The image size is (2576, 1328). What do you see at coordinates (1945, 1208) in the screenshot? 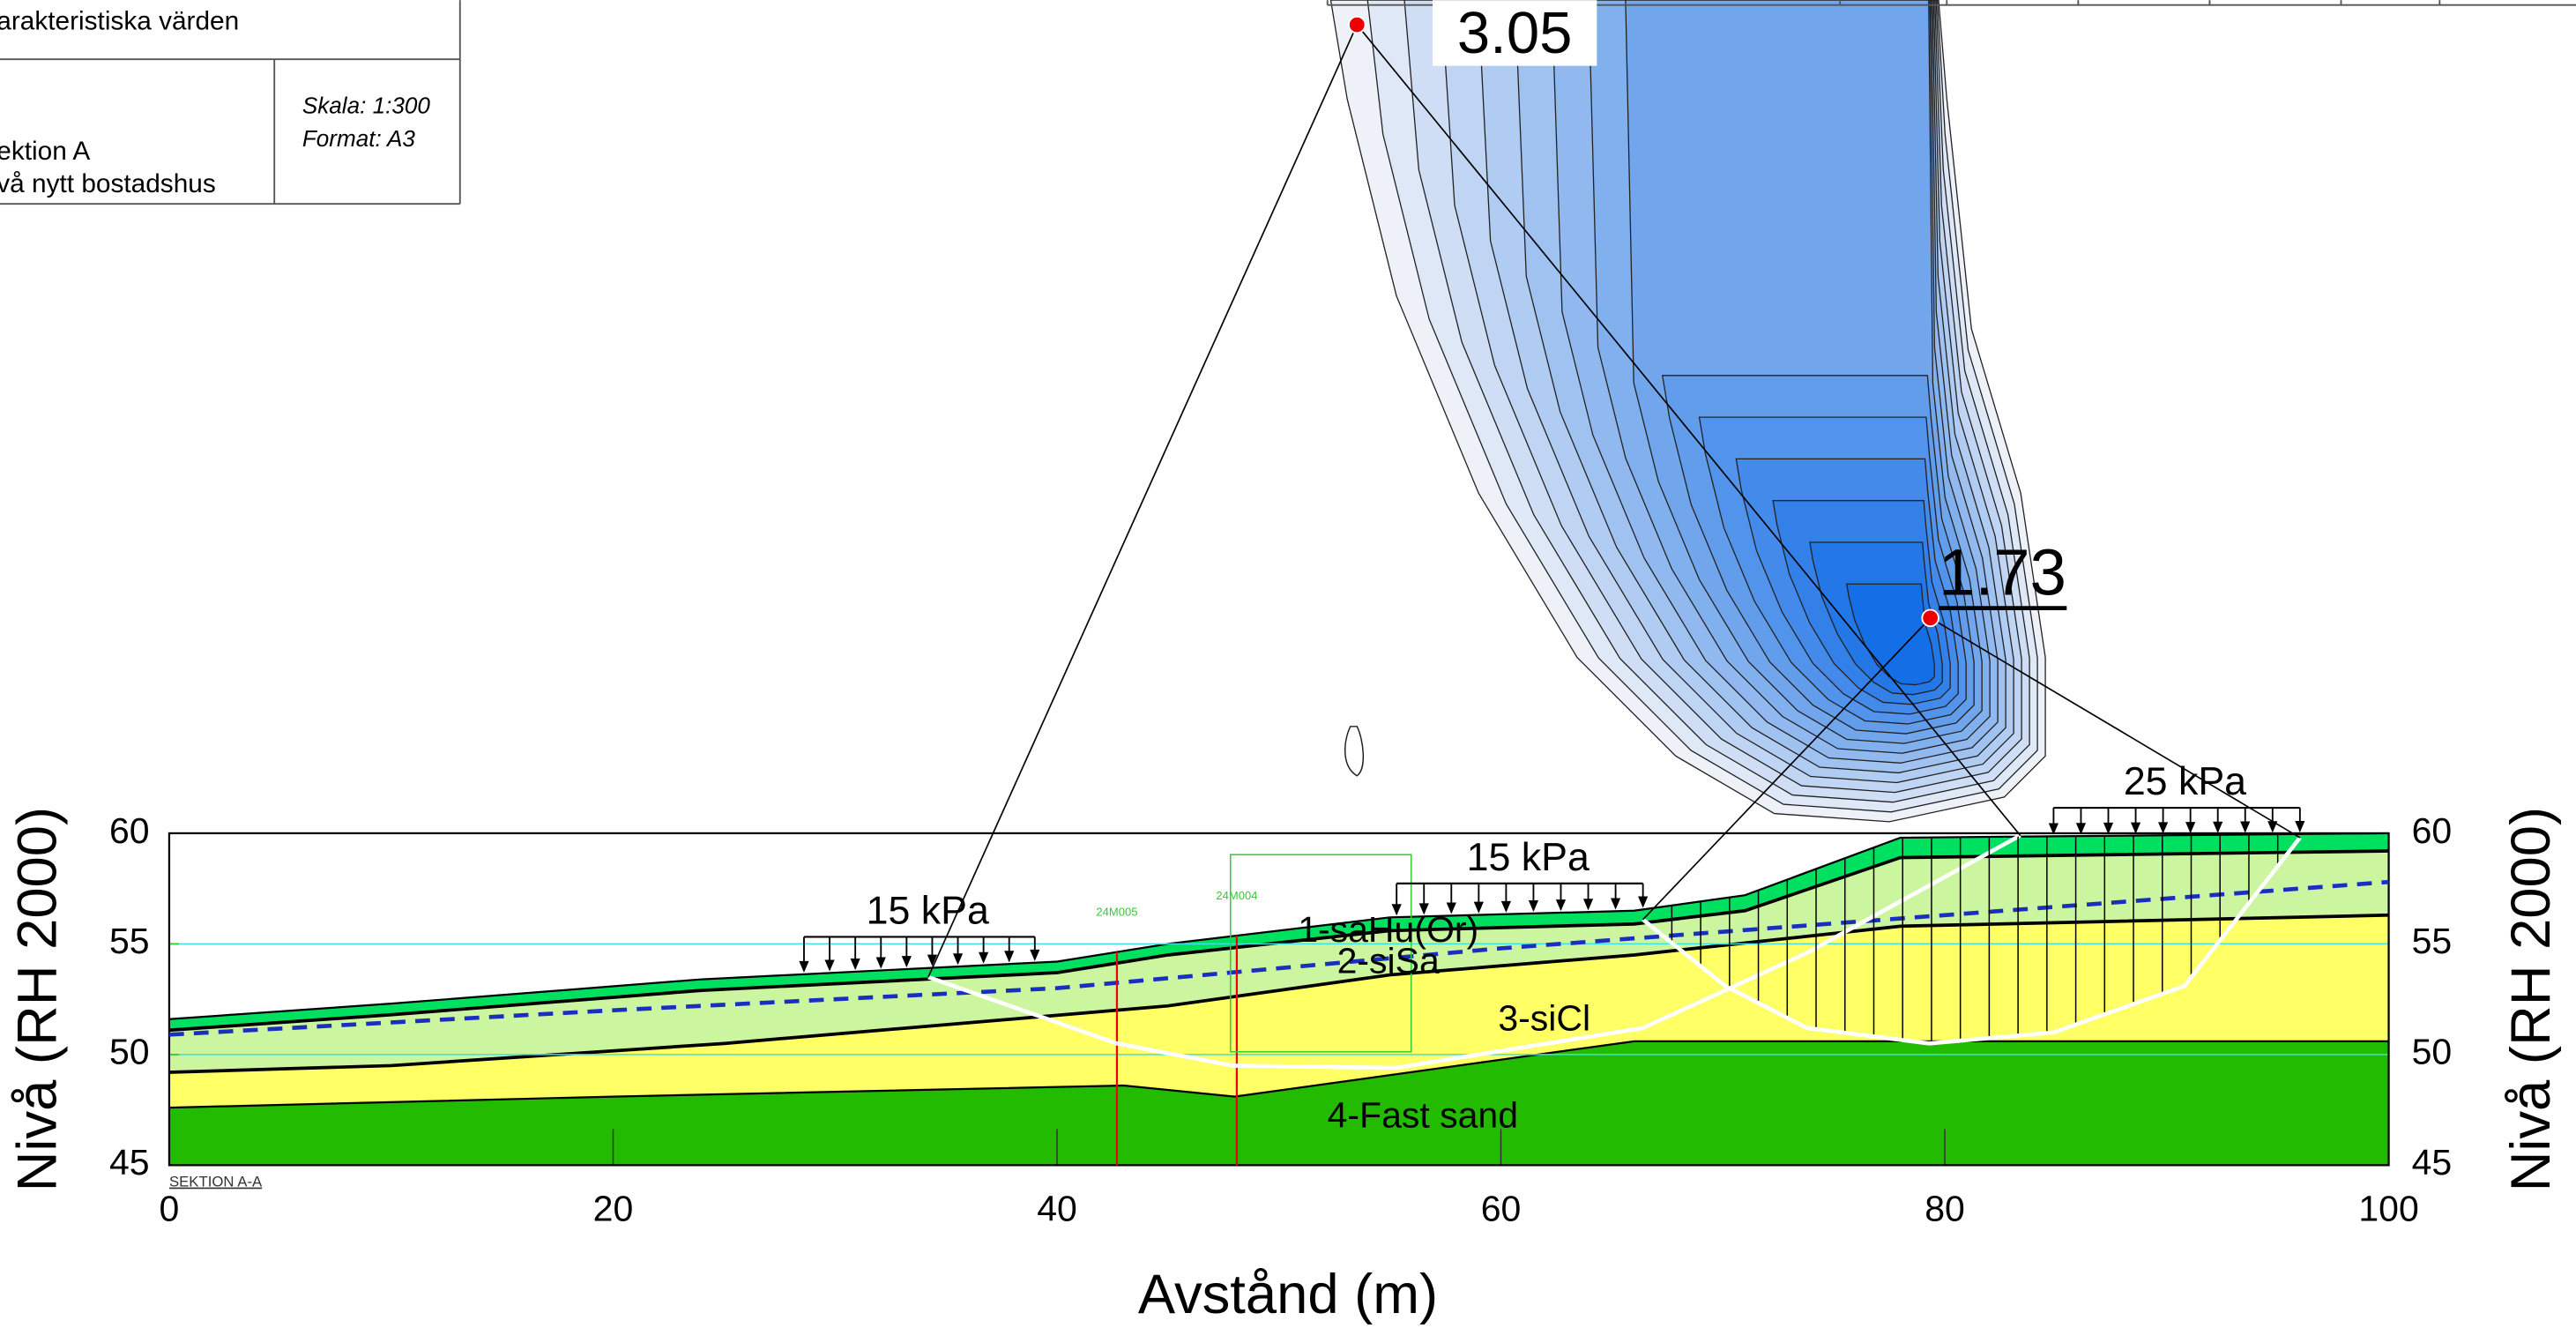
I see `x-tick-label: 80` at bounding box center [1945, 1208].